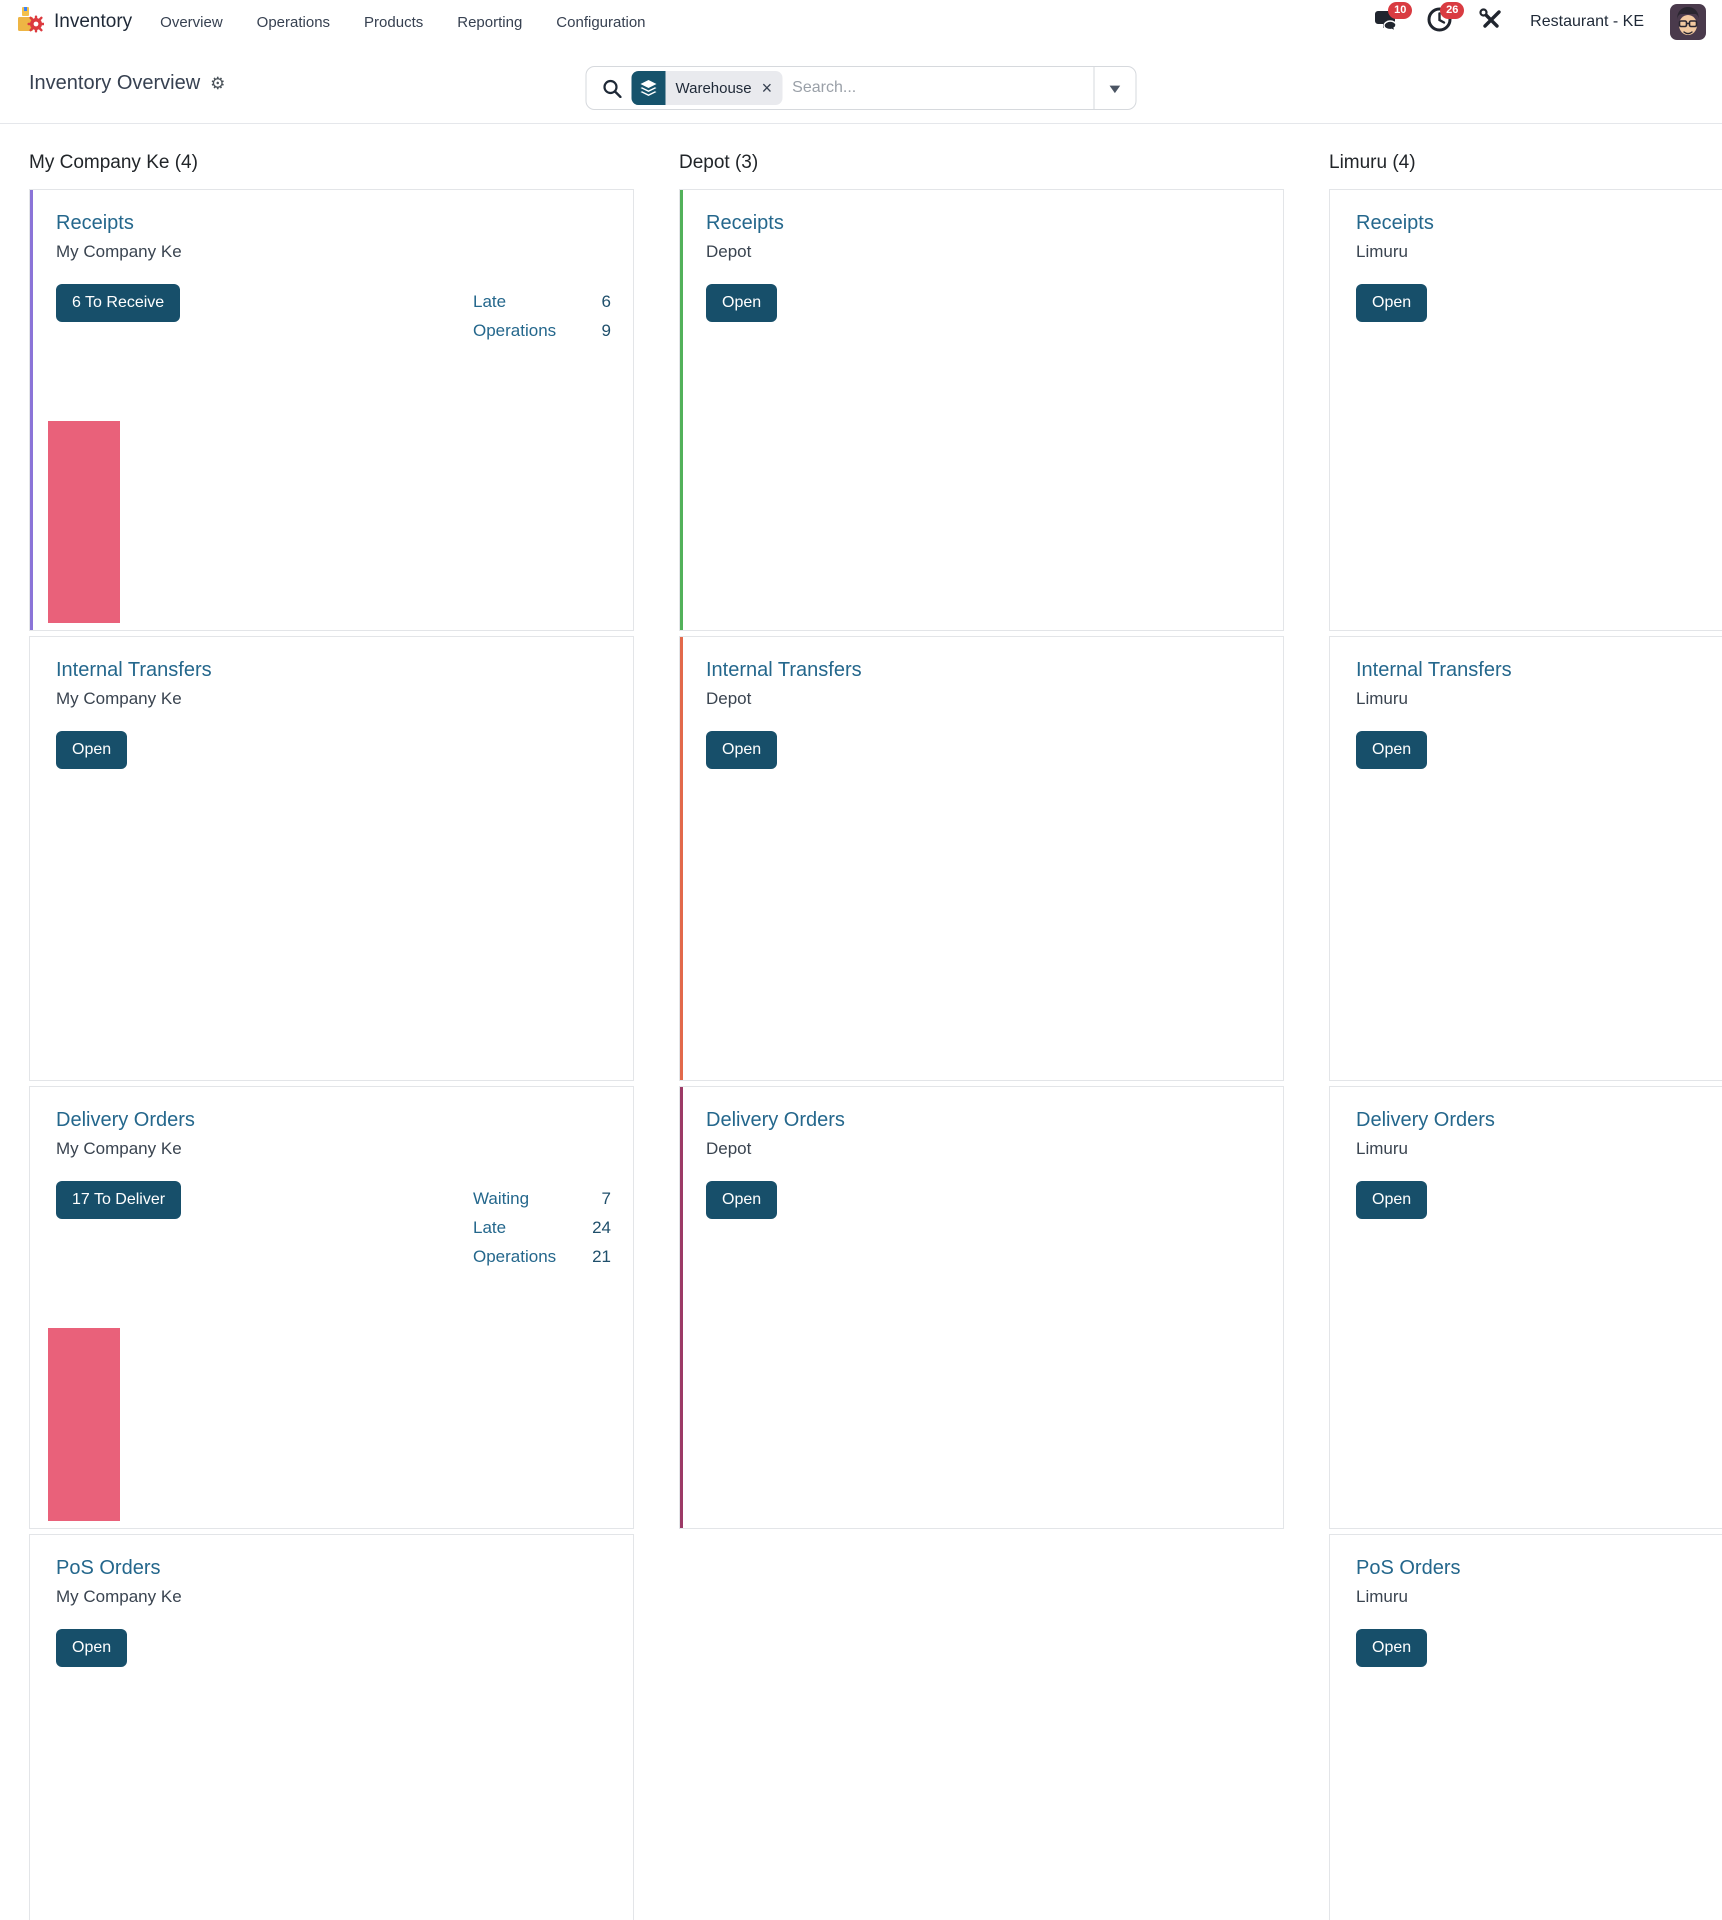 This screenshot has width=1722, height=1920. I want to click on clock-icon, so click(1439, 22).